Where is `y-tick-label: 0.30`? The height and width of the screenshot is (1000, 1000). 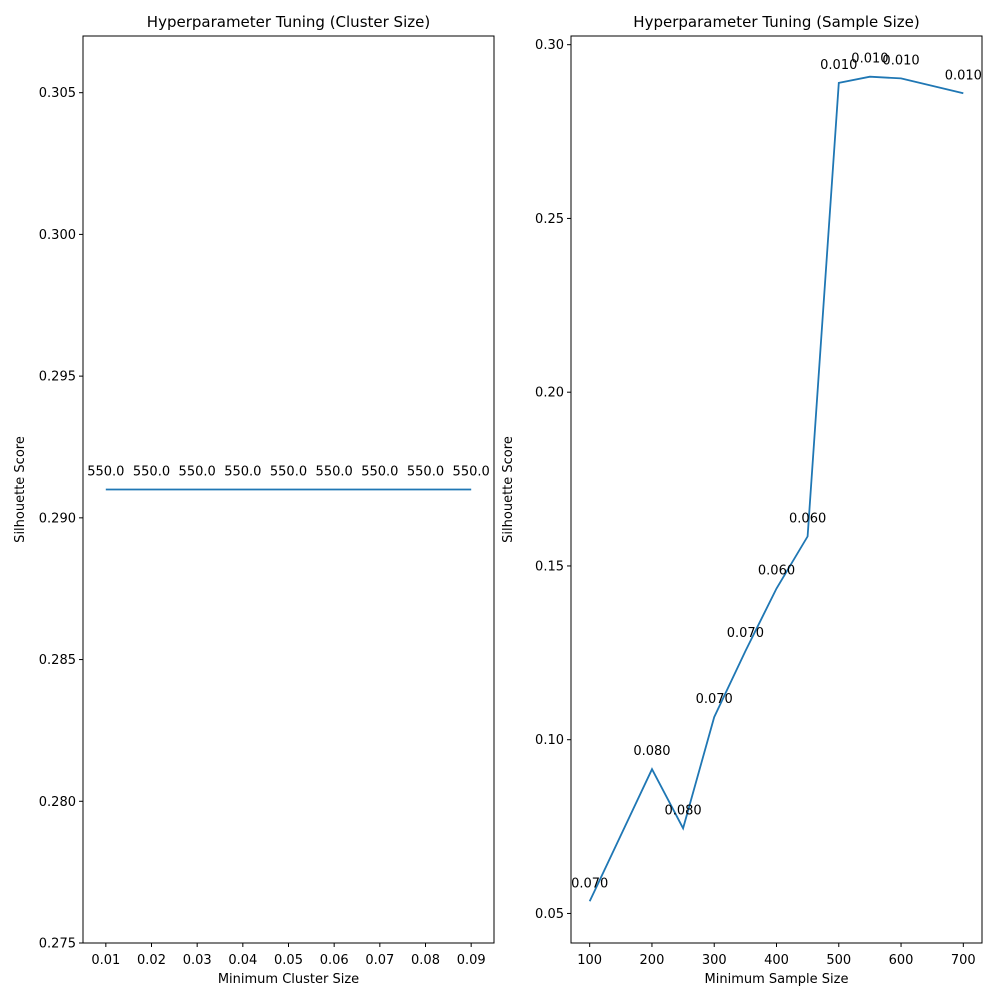
y-tick-label: 0.30 is located at coordinates (549, 45).